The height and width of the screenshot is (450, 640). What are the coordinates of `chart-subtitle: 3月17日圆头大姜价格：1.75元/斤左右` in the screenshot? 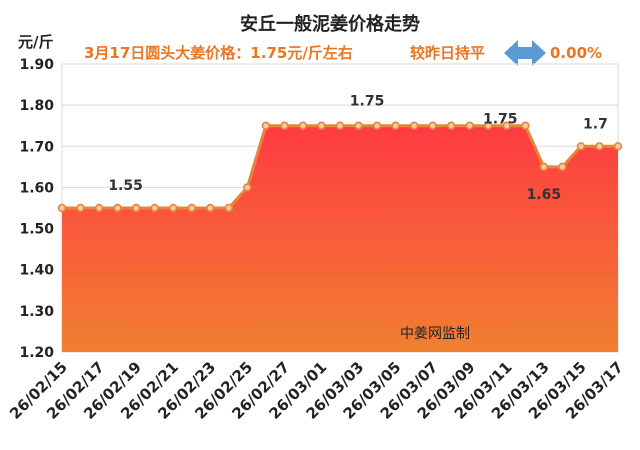 It's located at (218, 53).